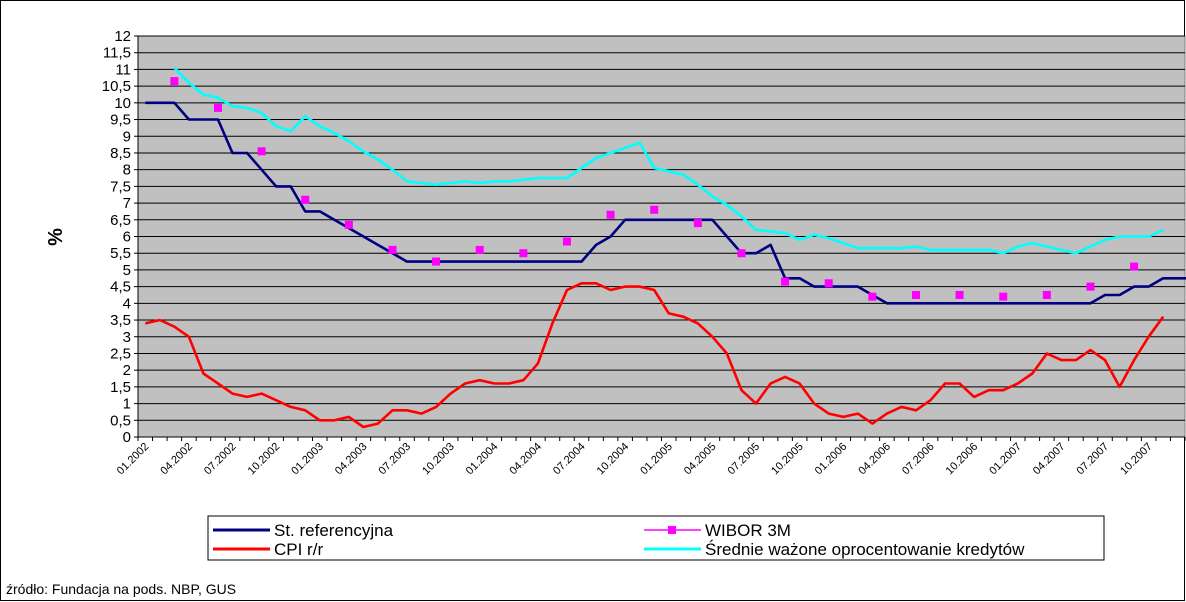 This screenshot has width=1186, height=602. Describe the element at coordinates (127, 437) in the screenshot. I see `y-tick-label: 0` at that location.